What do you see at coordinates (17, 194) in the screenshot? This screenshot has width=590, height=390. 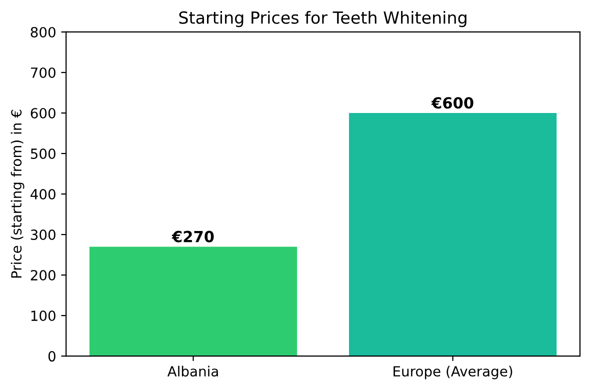 I see `y-axis-title: Price (starting from) in €` at bounding box center [17, 194].